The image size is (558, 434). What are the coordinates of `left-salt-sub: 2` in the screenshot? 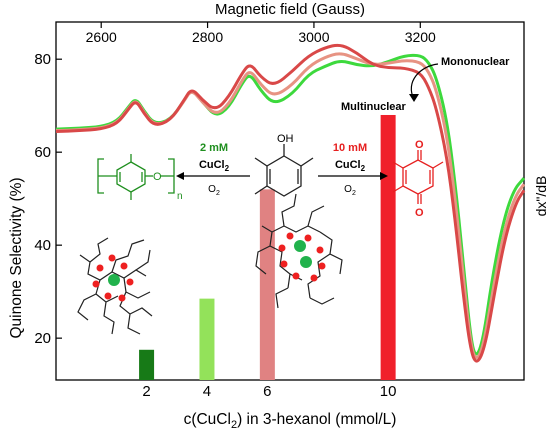 It's located at (227, 168).